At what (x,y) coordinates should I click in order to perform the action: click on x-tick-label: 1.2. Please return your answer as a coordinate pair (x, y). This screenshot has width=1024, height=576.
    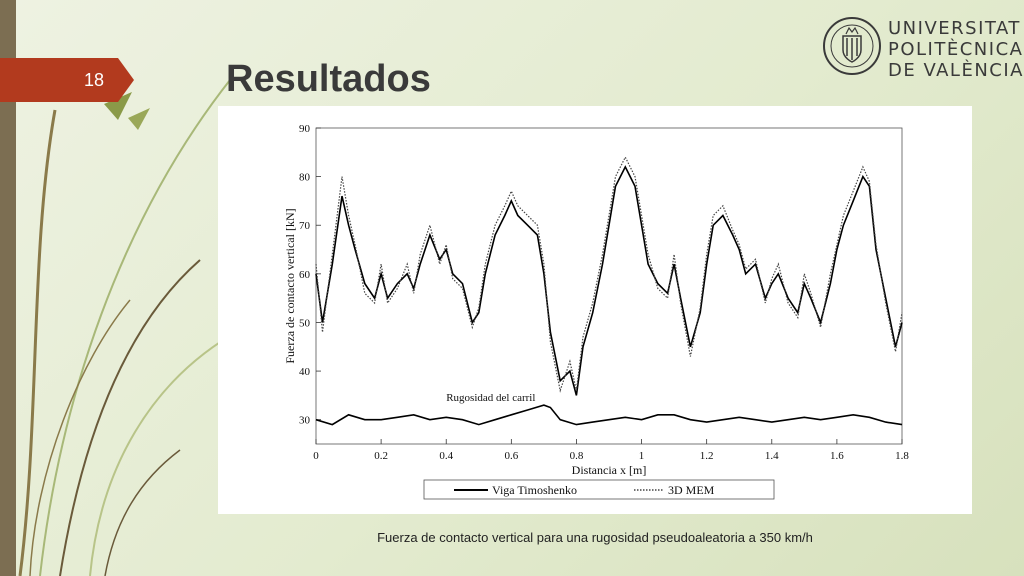
    Looking at the image, I should click on (707, 456).